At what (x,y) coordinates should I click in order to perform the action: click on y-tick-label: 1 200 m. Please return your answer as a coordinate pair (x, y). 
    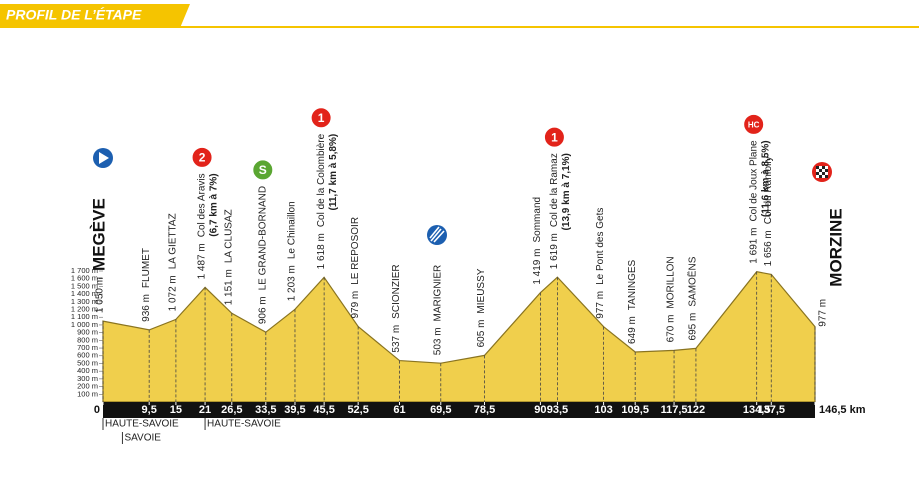
    Looking at the image, I should click on (84, 309).